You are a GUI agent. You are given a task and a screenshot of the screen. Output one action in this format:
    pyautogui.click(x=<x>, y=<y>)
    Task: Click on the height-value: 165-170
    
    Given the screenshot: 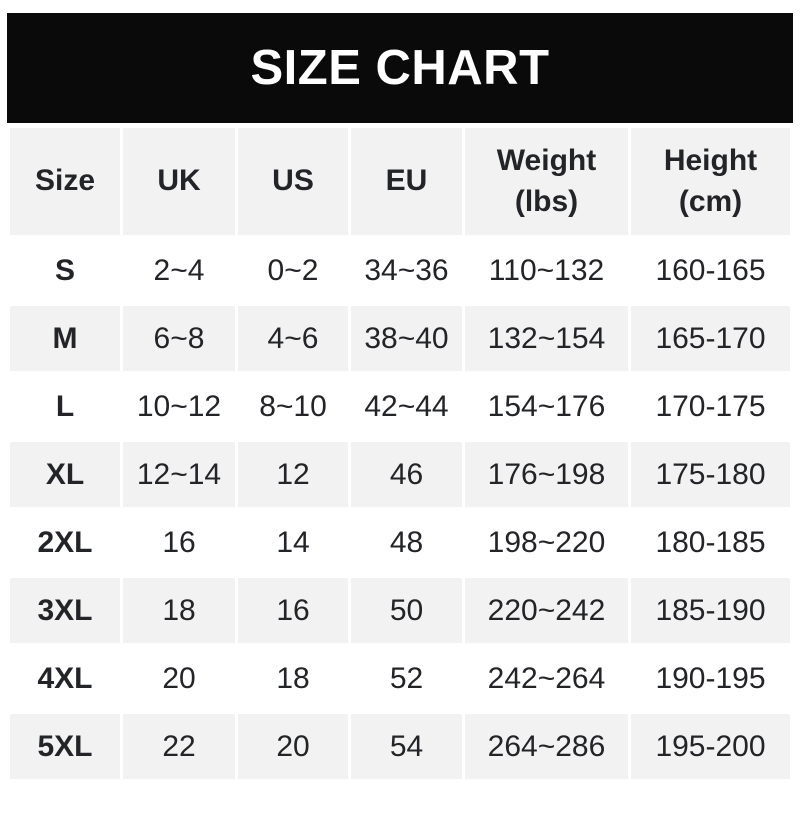 What is the action you would take?
    pyautogui.click(x=710, y=338)
    